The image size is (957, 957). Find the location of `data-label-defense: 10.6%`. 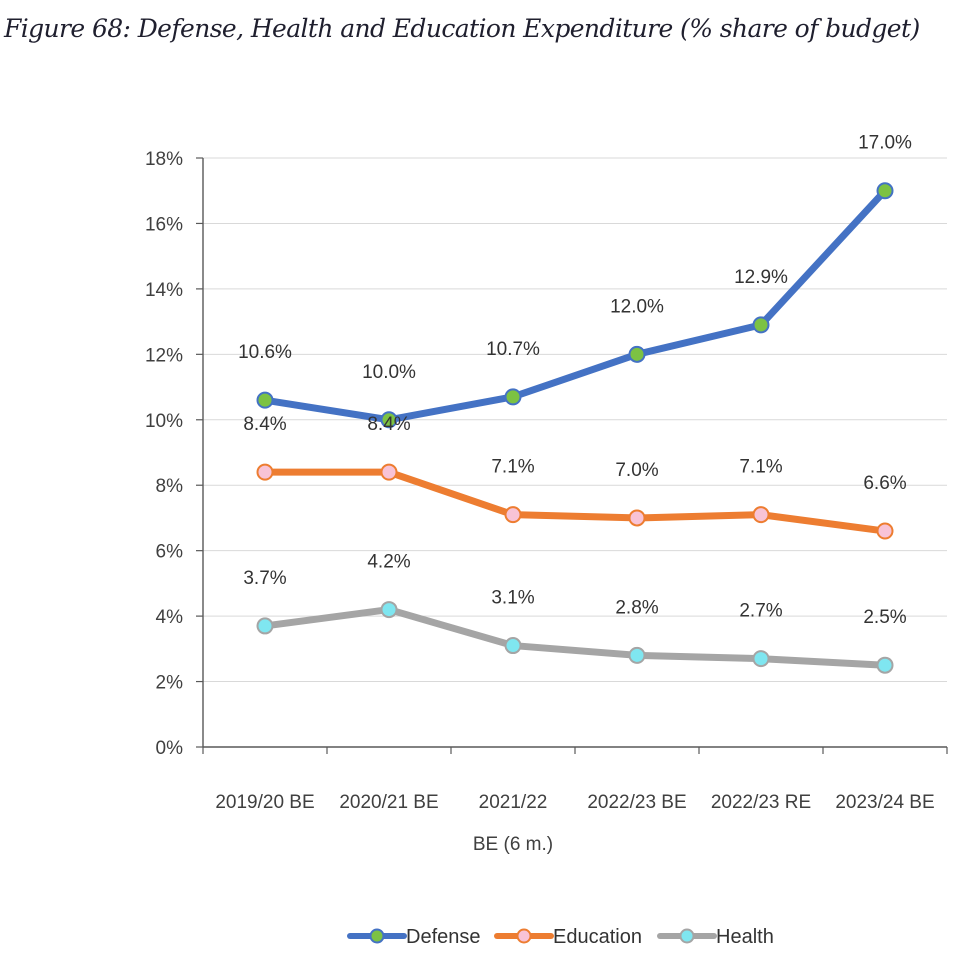

data-label-defense: 10.6% is located at coordinates (265, 352).